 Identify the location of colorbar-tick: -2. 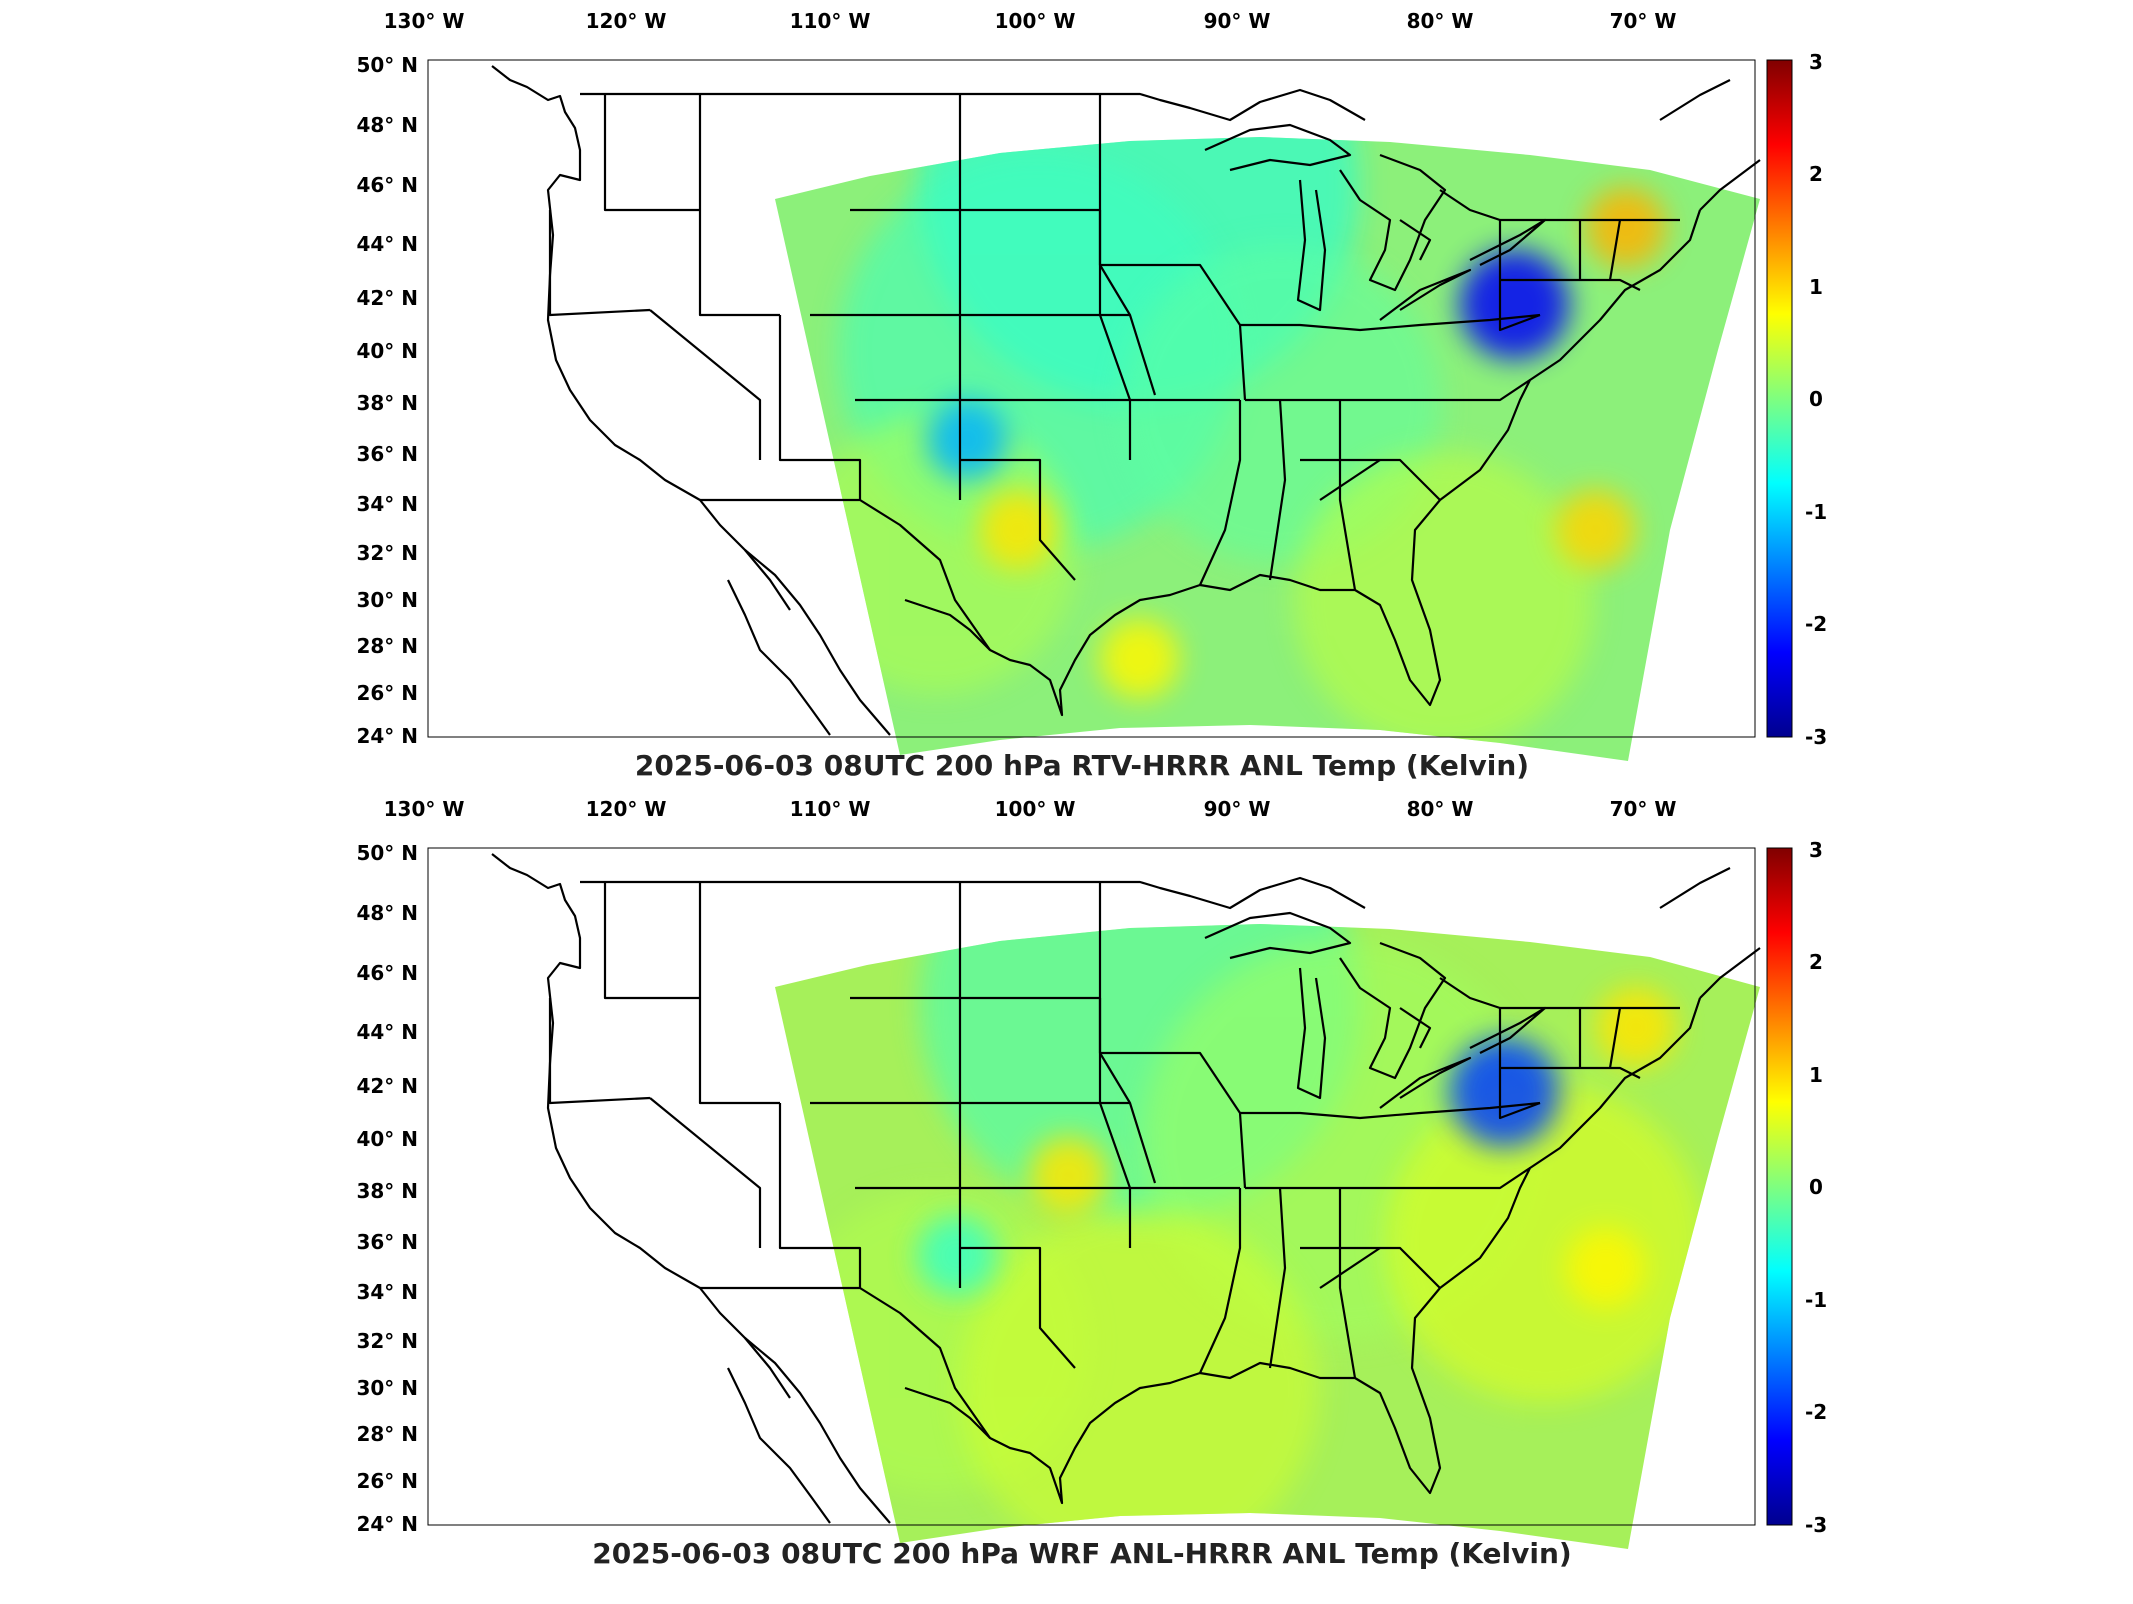
(1816, 1412).